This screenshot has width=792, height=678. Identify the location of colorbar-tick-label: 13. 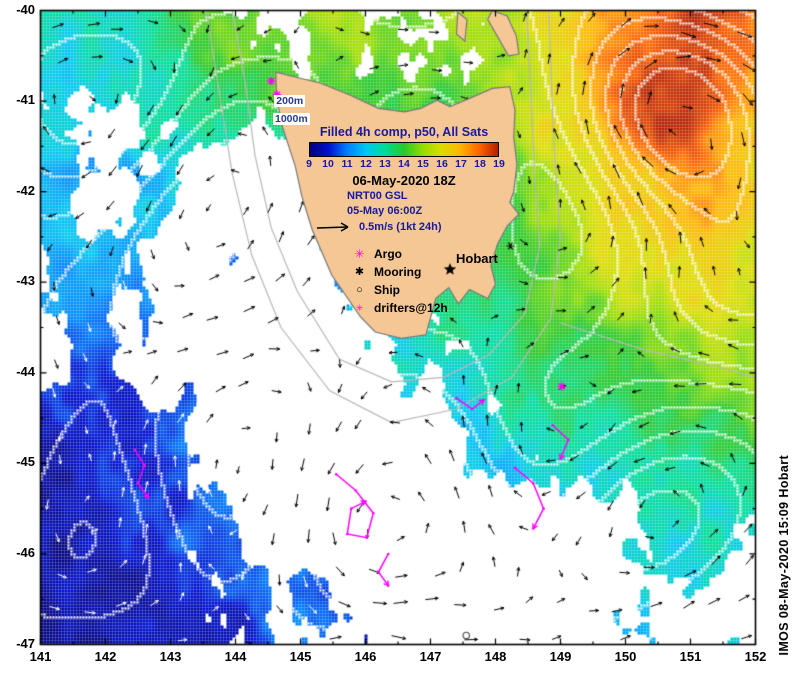
(385, 164).